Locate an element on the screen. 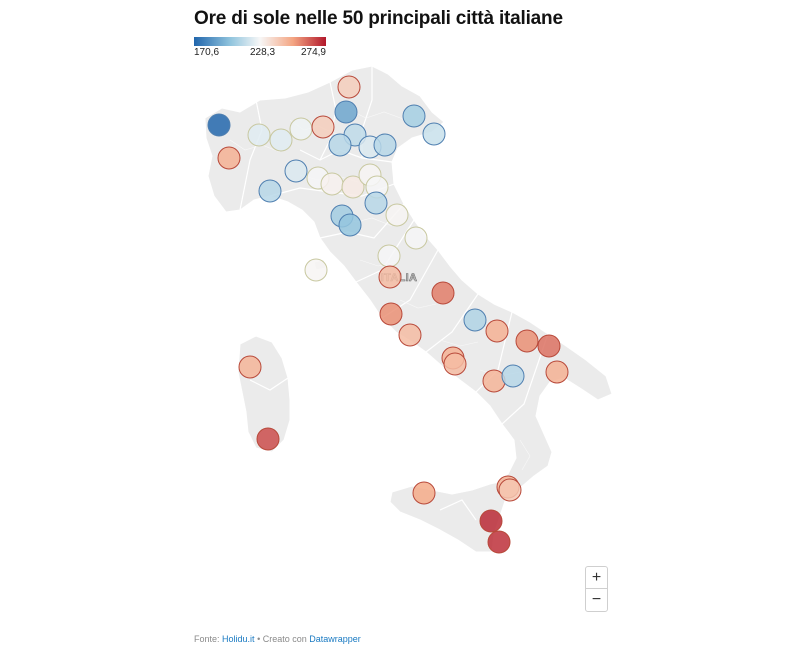 The image size is (800, 650). legend-labels: 170,6 228,3 274,9 is located at coordinates (260, 52).